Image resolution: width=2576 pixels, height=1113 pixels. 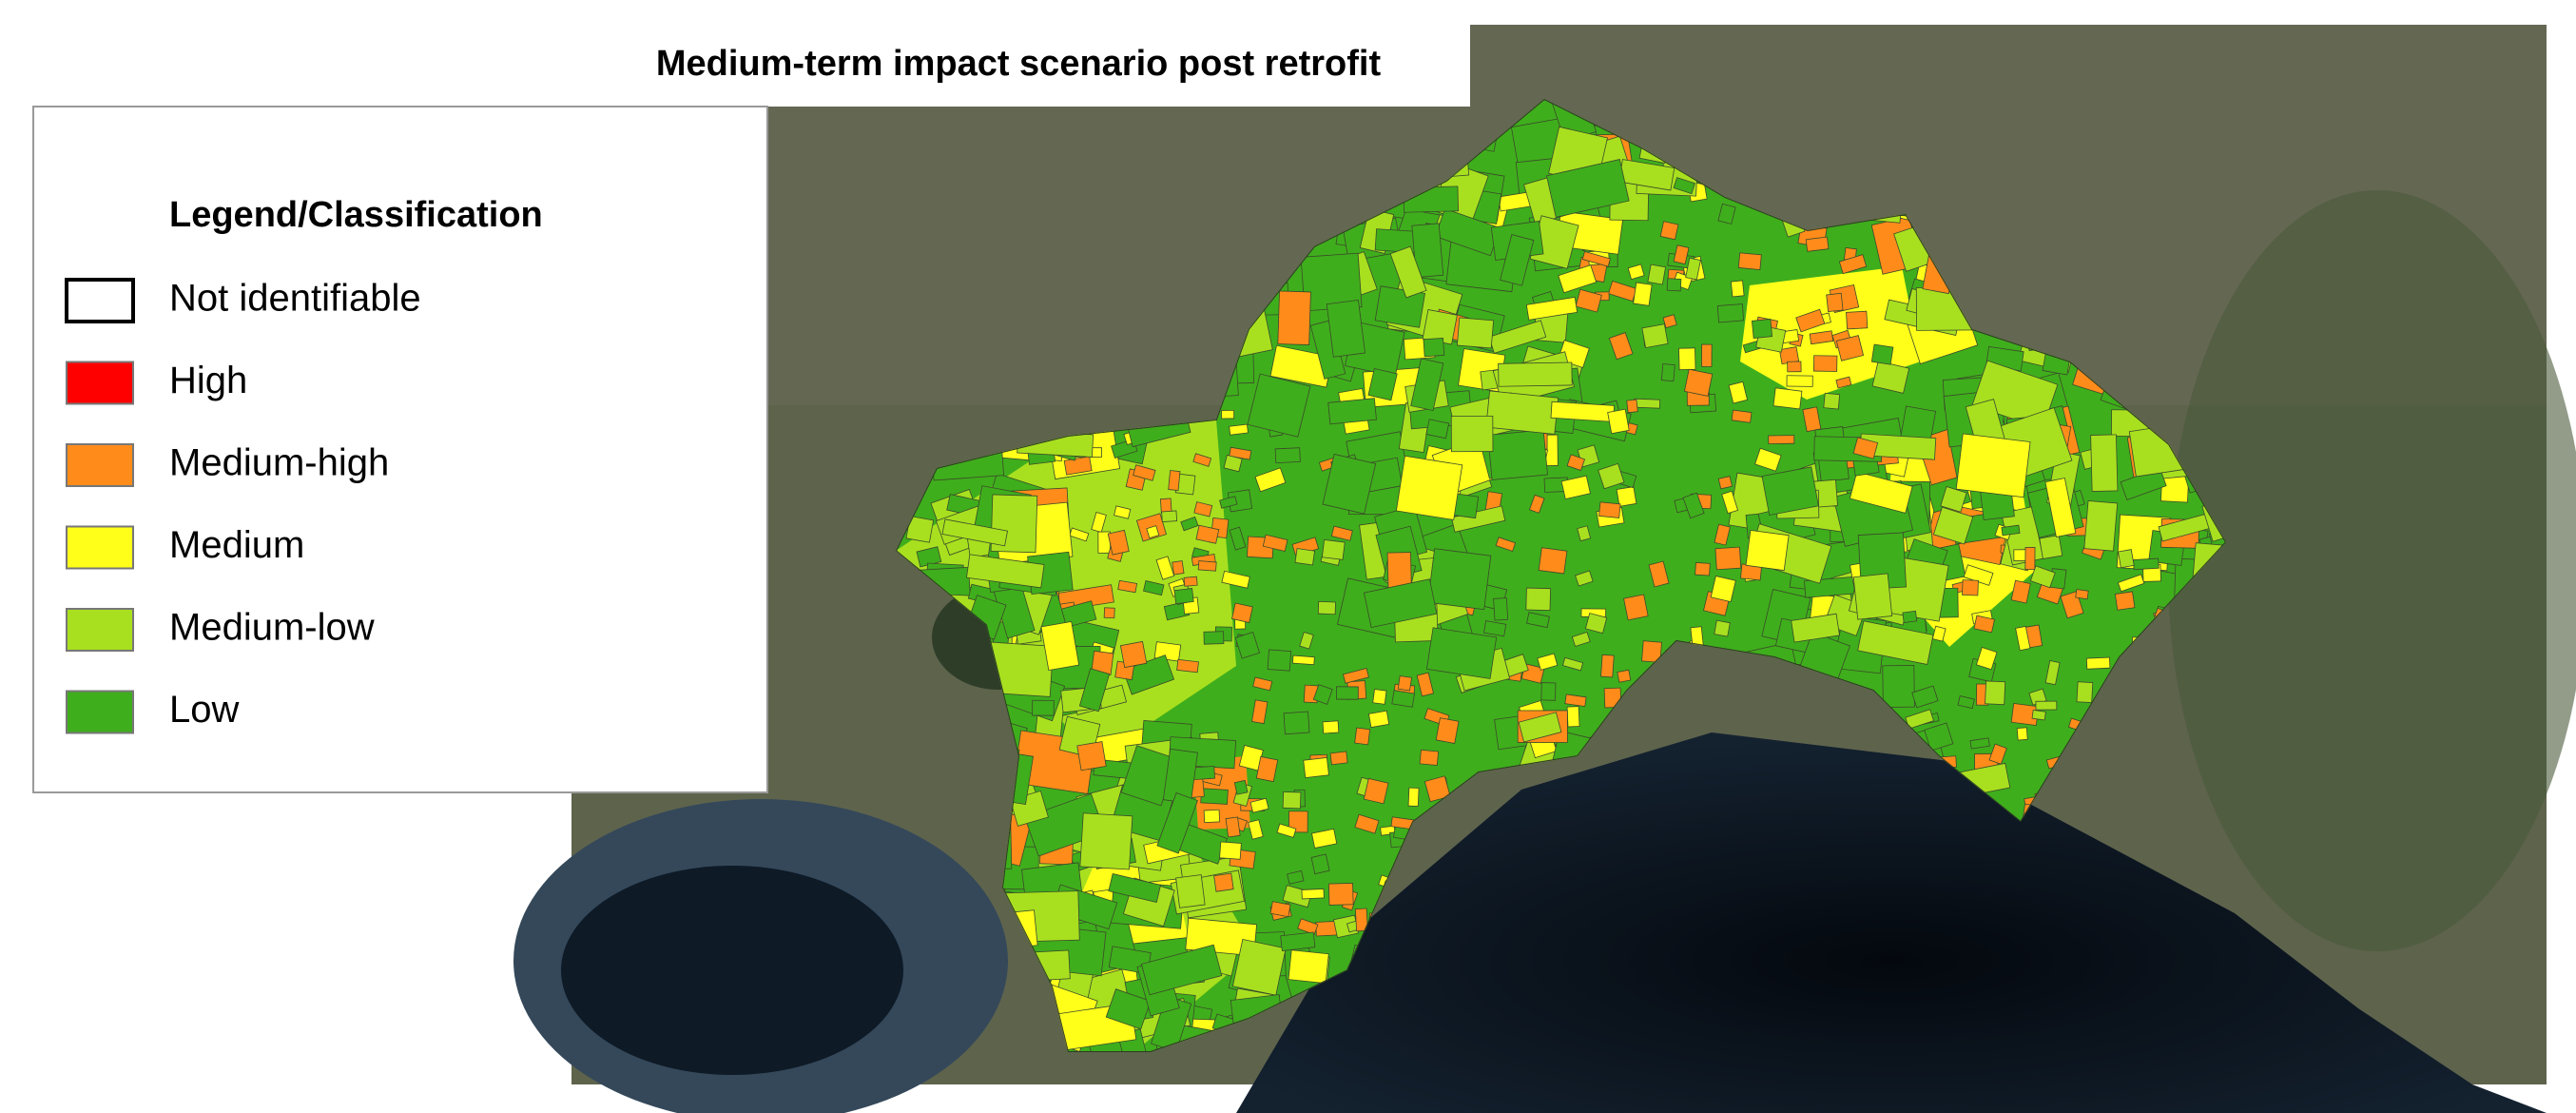 What do you see at coordinates (272, 628) in the screenshot?
I see `legend-label: Medium-low` at bounding box center [272, 628].